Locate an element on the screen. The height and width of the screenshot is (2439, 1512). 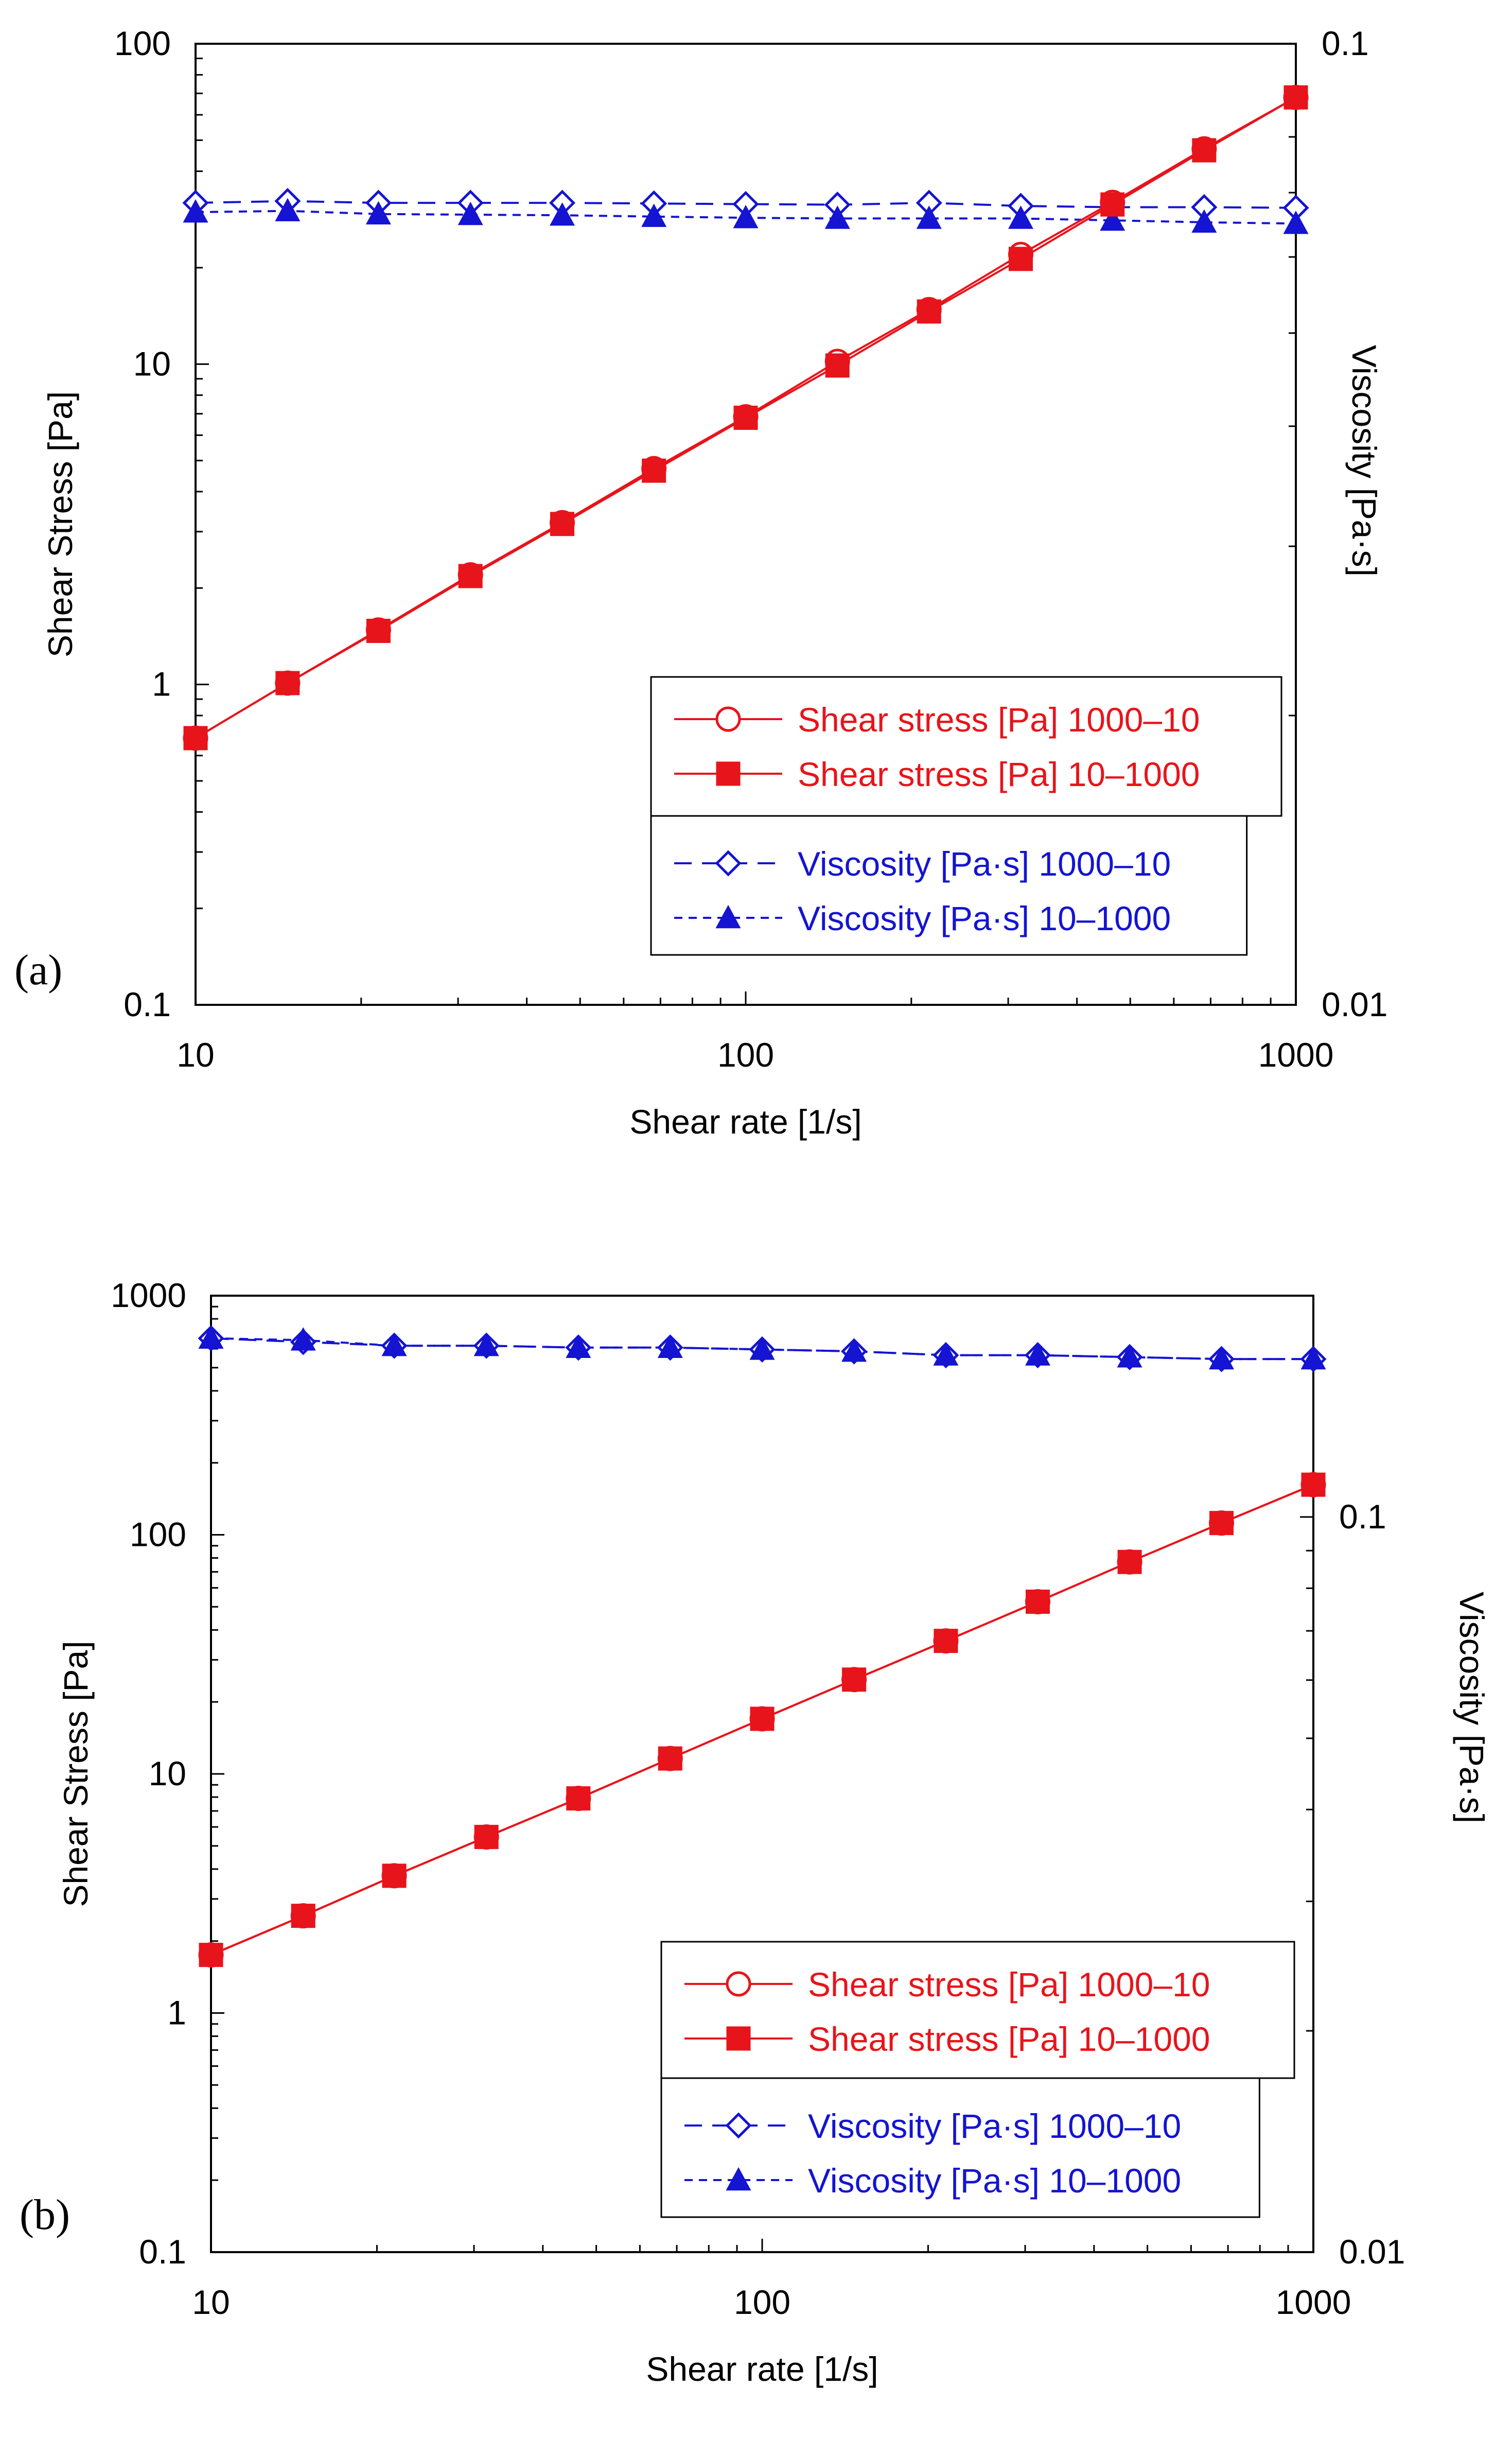
panel-b-ytick-label: 1 is located at coordinates (176, 2013).